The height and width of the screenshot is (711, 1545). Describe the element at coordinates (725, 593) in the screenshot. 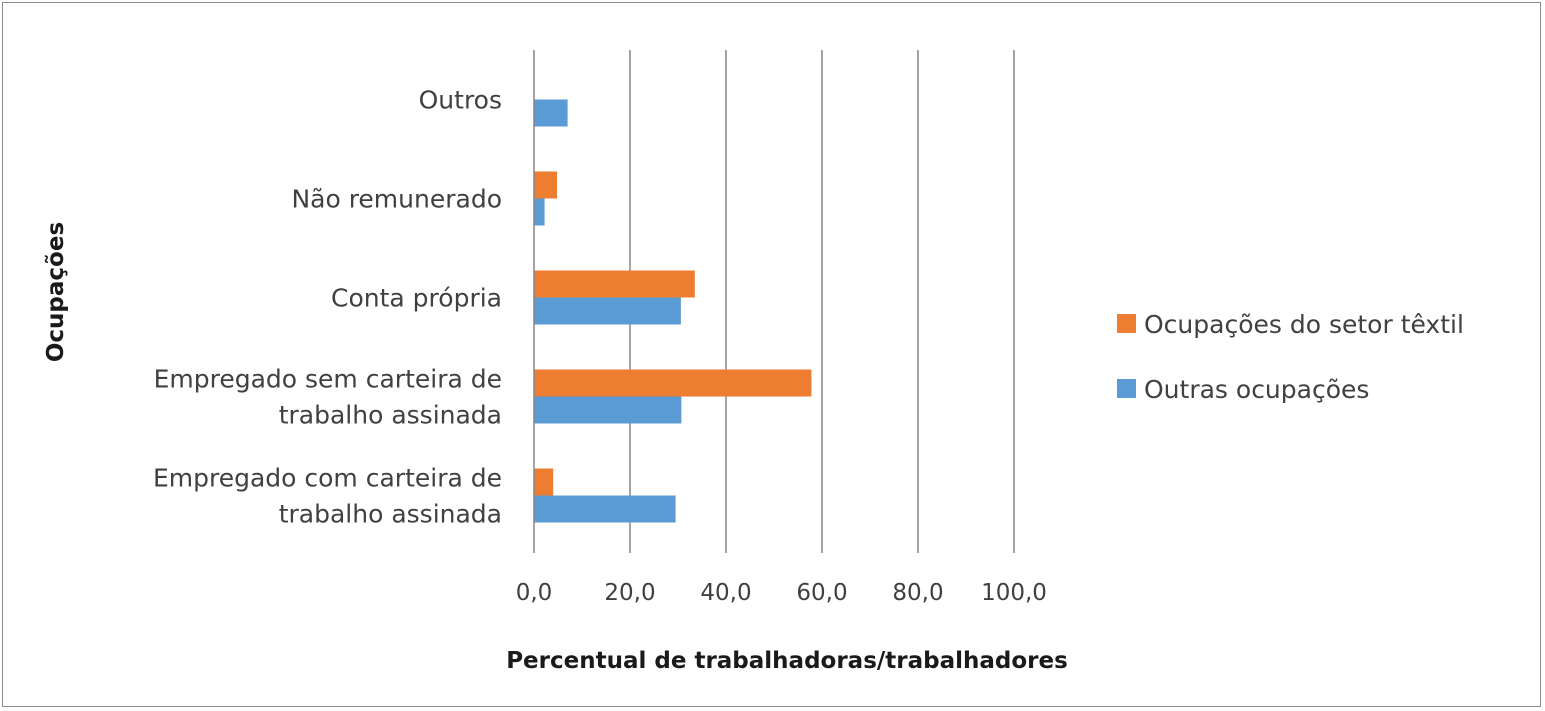

I see `x-tick-label: 40,0` at that location.